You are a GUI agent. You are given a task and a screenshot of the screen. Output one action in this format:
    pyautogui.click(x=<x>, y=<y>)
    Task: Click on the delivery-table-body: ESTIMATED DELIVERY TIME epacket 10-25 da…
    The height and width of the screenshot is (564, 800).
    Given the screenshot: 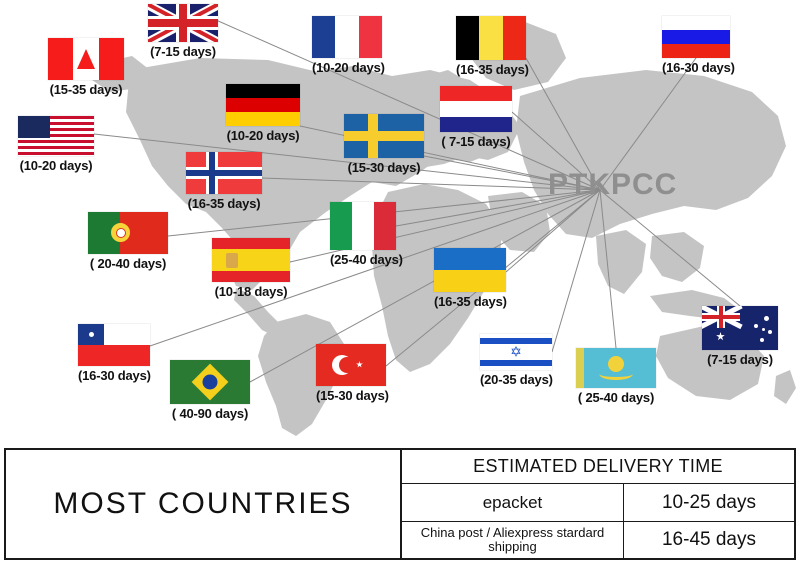 What is the action you would take?
    pyautogui.click(x=598, y=504)
    